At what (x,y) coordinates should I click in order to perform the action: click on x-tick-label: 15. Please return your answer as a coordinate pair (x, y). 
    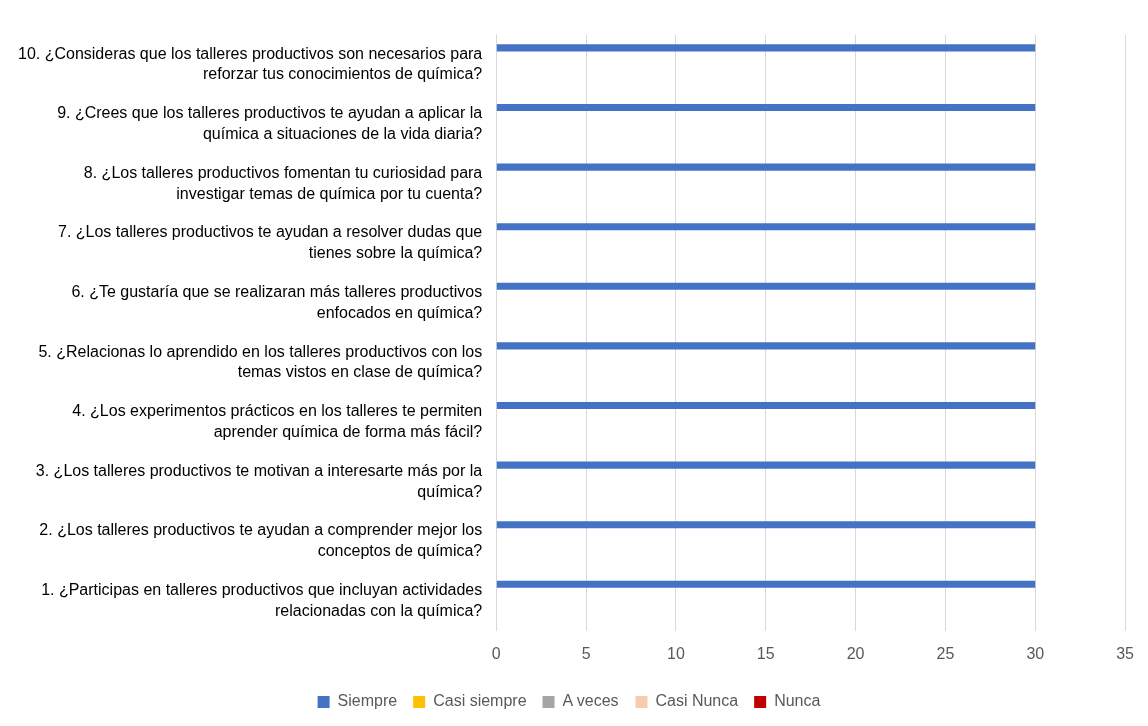
    Looking at the image, I should click on (765, 653).